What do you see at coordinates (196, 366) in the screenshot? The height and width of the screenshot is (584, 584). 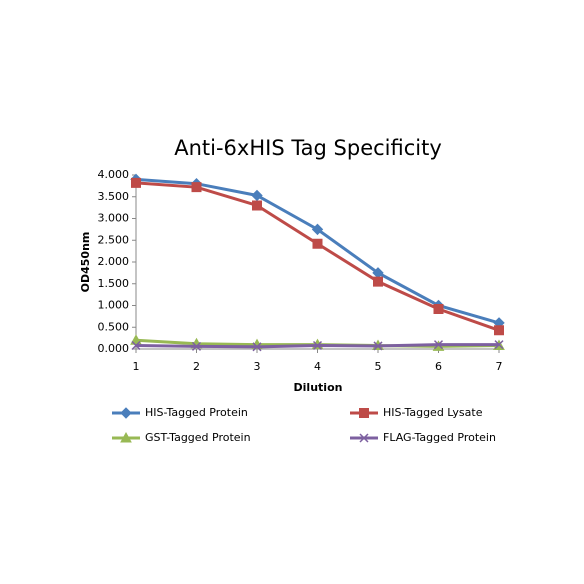 I see `x-tick-label: 2` at bounding box center [196, 366].